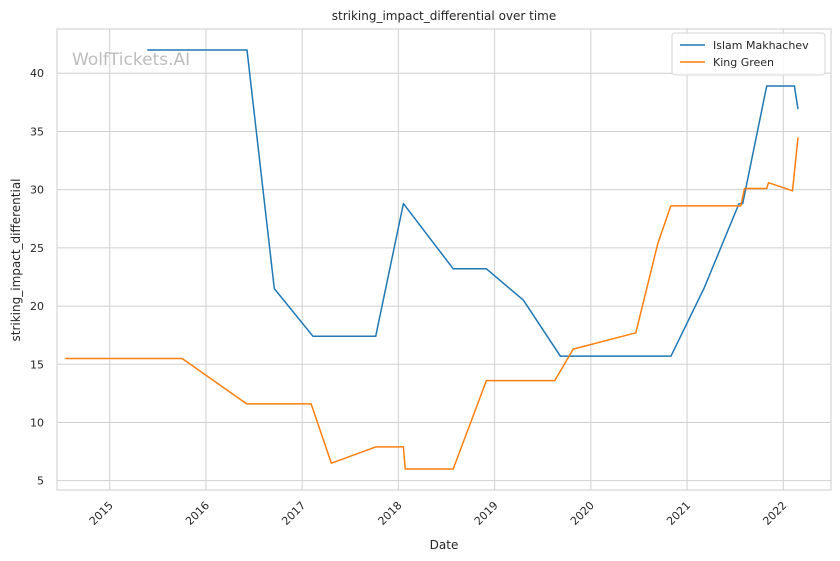 This screenshot has height=561, width=840. I want to click on legend-items: Islam Makhachev King Green, so click(744, 54).